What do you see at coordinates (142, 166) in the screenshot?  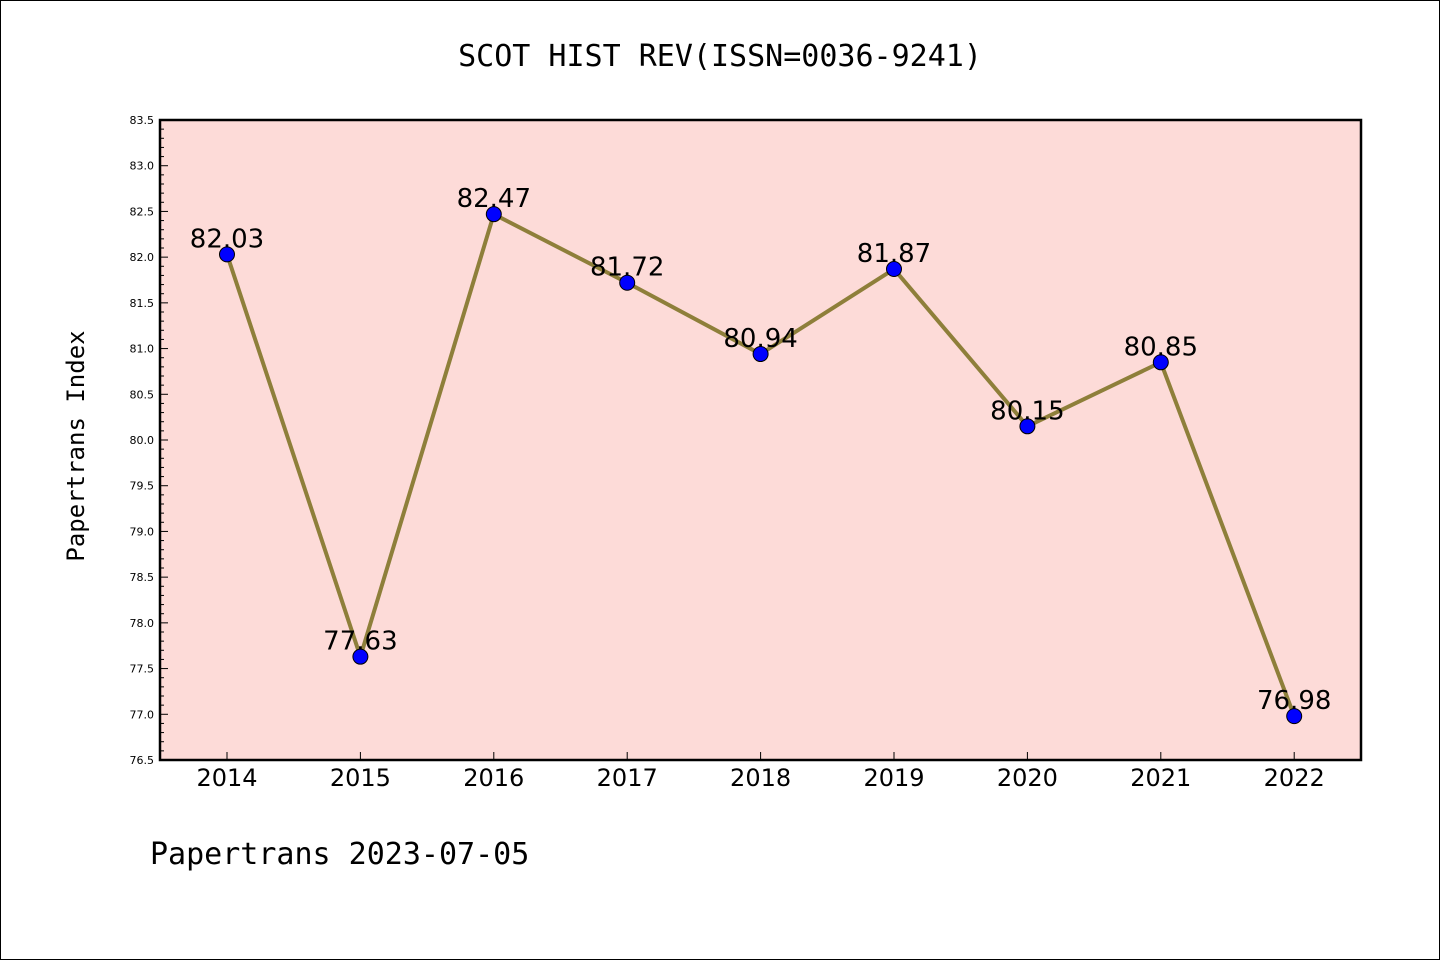 I see `y-tick-label: 83.0` at bounding box center [142, 166].